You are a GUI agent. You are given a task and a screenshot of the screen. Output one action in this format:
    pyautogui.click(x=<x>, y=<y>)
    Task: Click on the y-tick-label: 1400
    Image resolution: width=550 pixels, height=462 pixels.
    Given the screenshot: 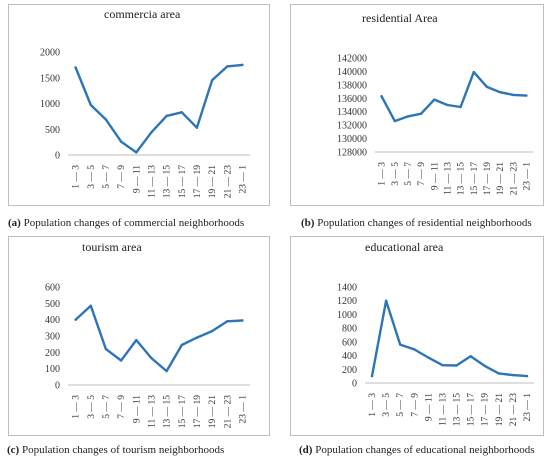 What is the action you would take?
    pyautogui.click(x=347, y=288)
    